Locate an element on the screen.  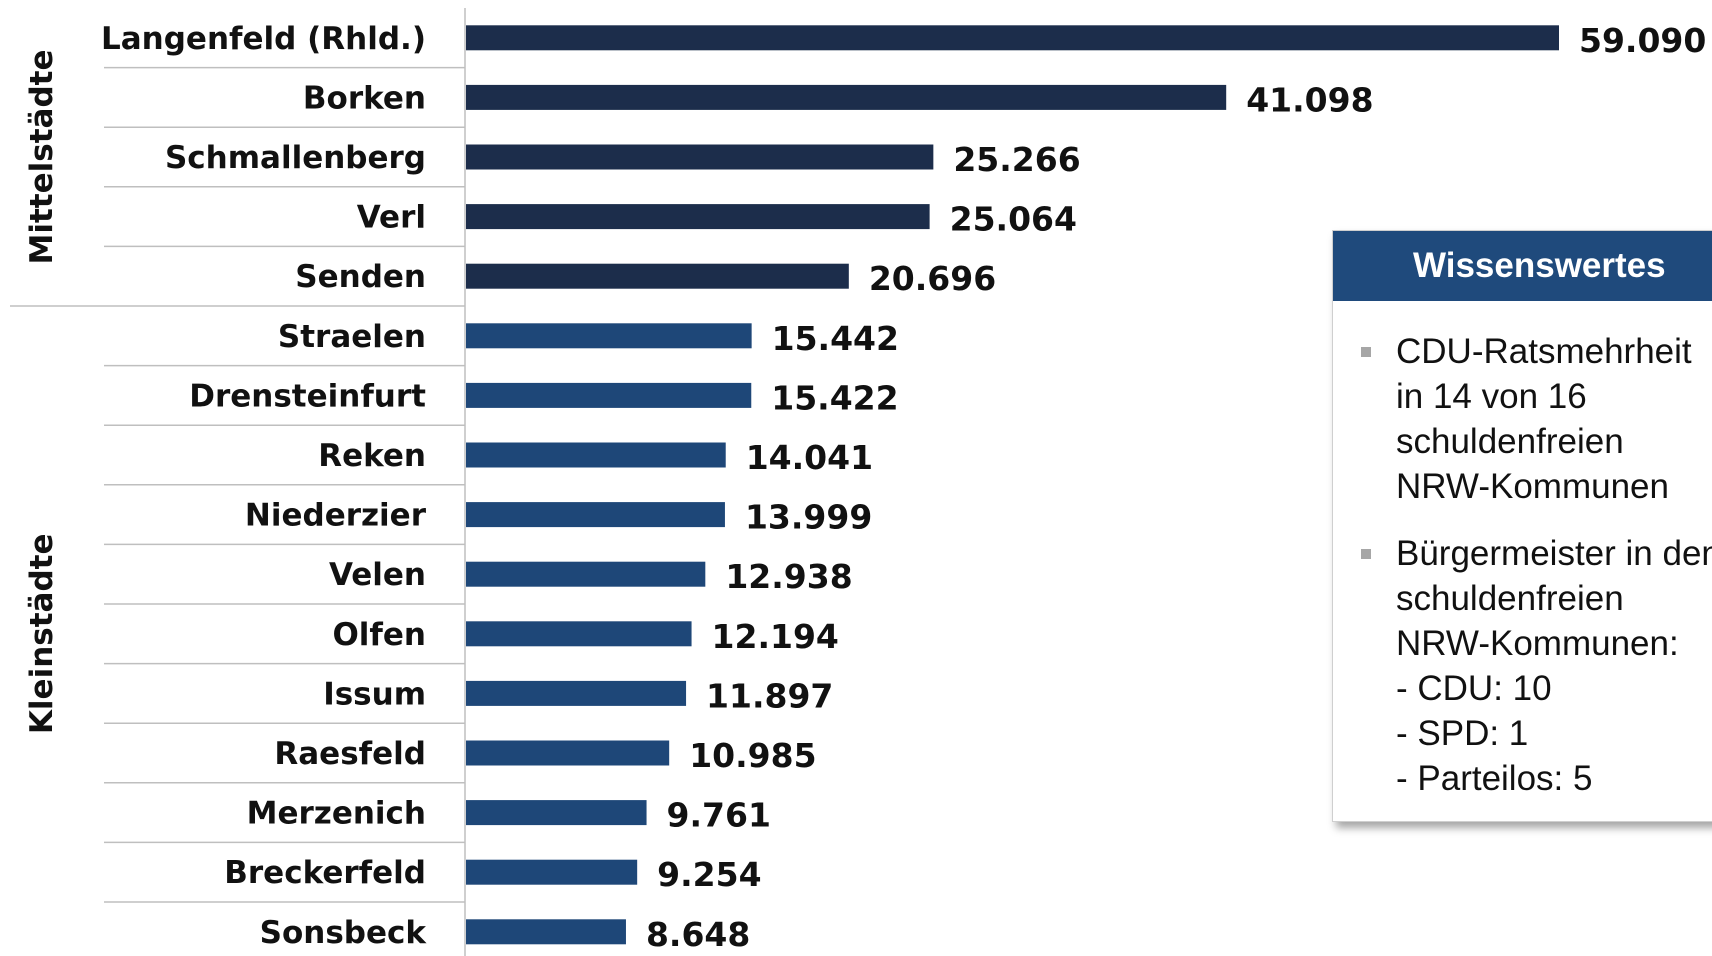
data-label: 20.696 is located at coordinates (932, 278).